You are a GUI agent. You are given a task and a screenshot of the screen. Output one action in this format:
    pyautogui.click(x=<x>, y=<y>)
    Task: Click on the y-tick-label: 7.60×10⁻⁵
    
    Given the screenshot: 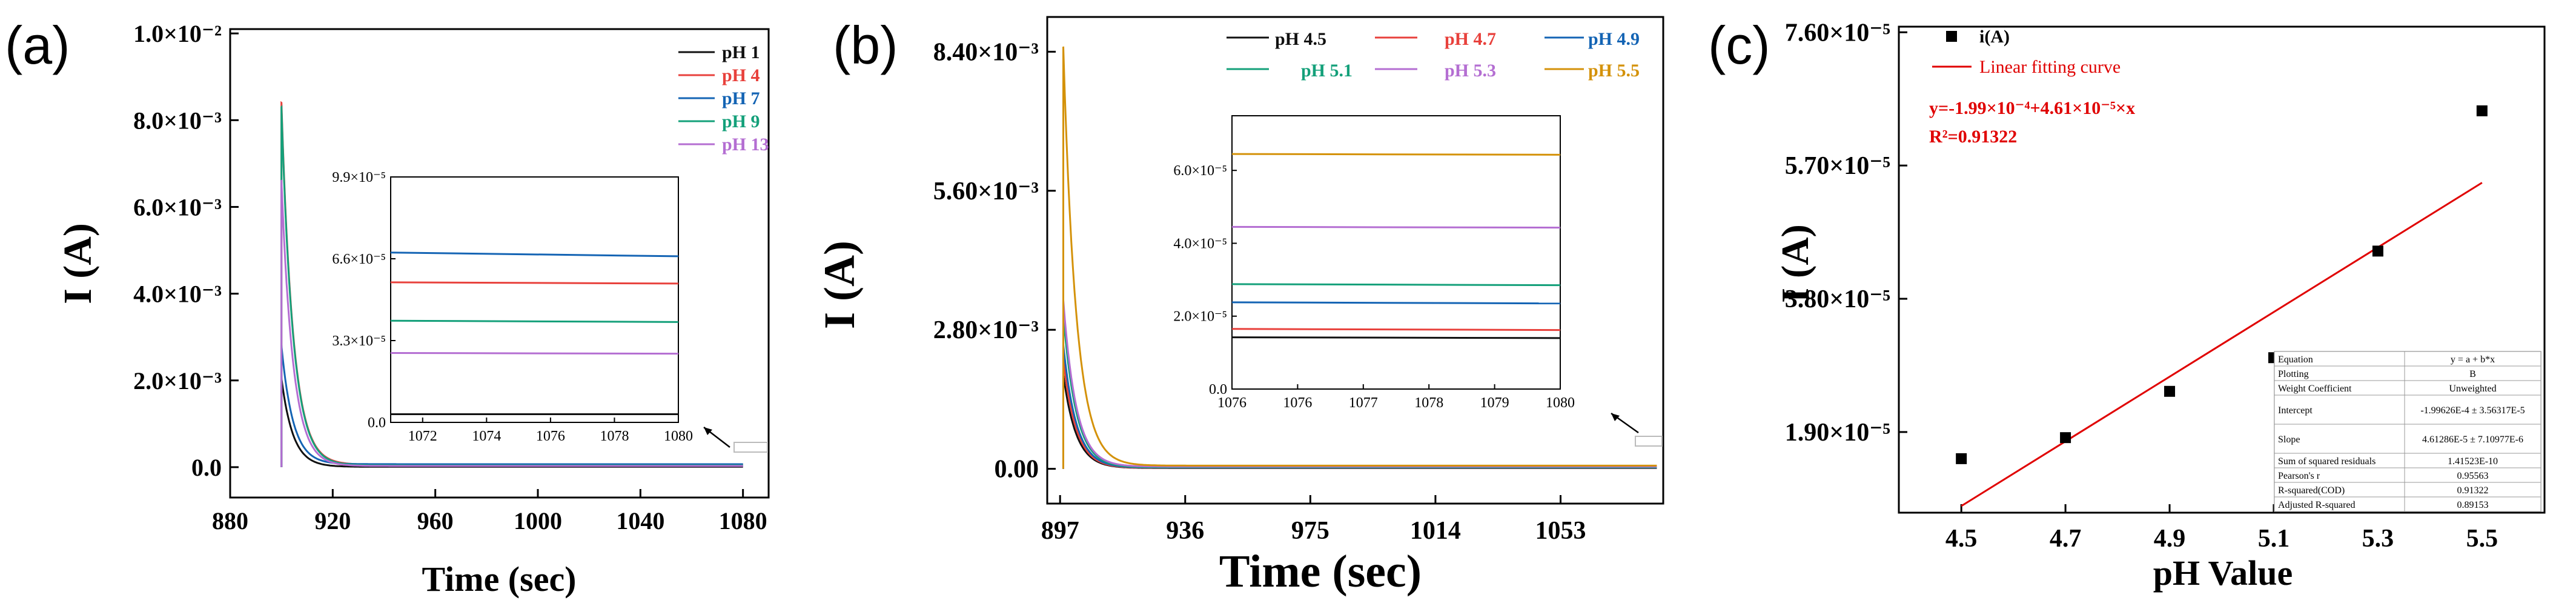 What is the action you would take?
    pyautogui.click(x=1837, y=33)
    